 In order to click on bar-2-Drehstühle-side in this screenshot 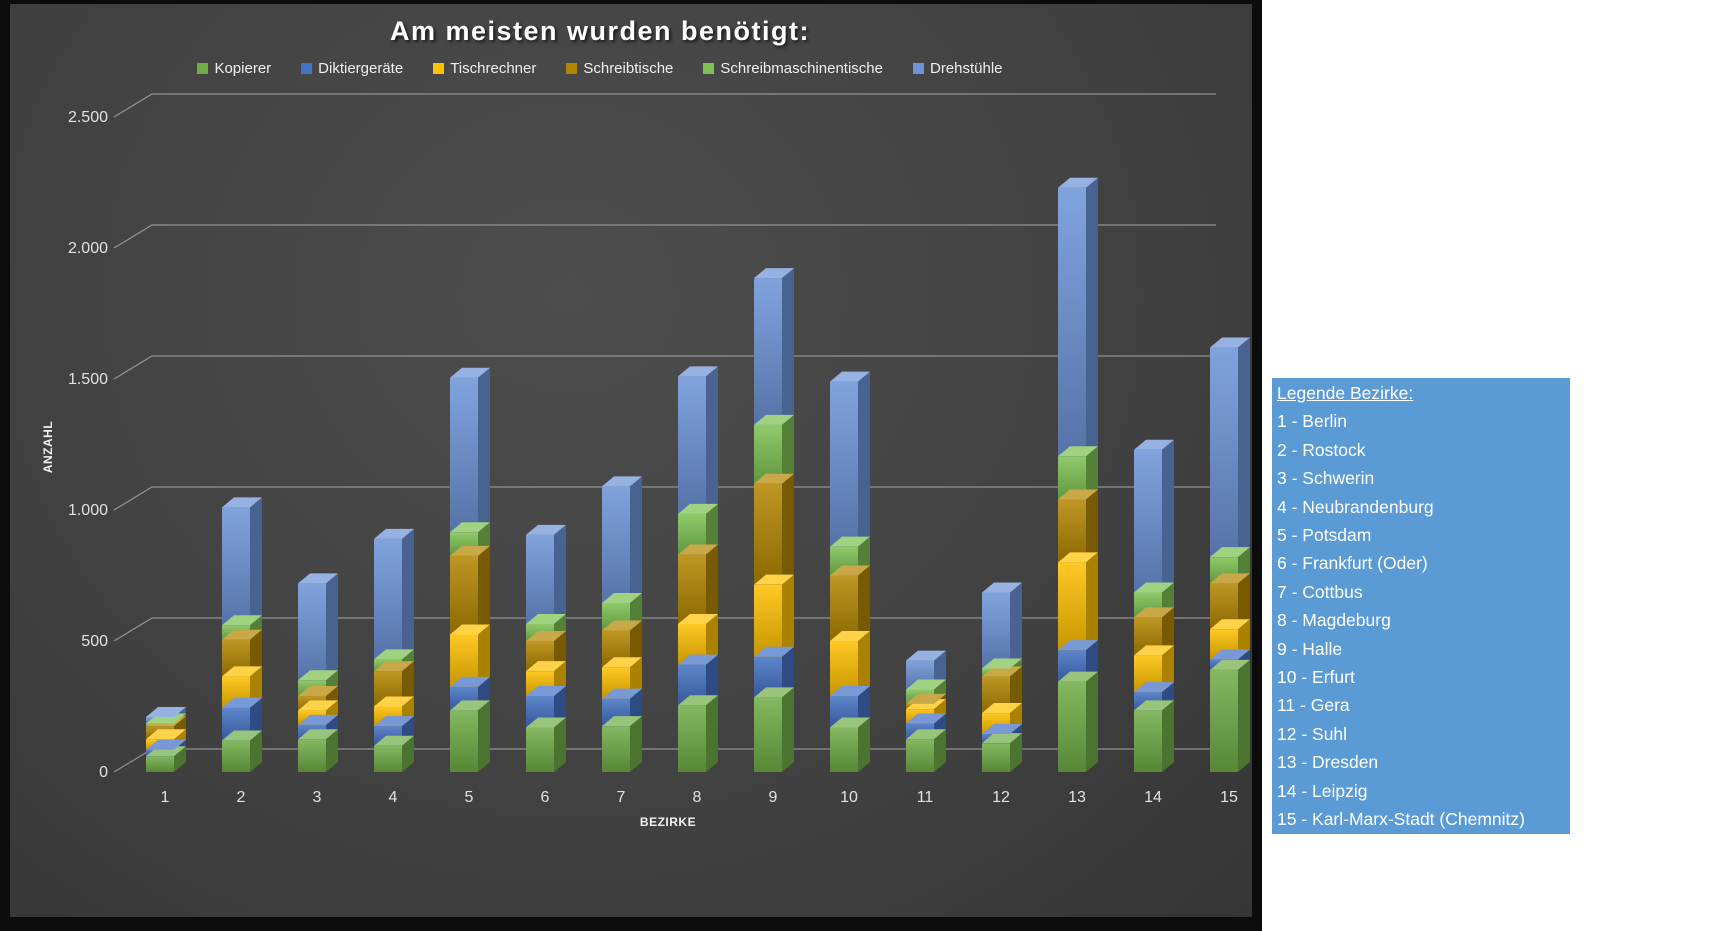, I will do `click(256, 561)`.